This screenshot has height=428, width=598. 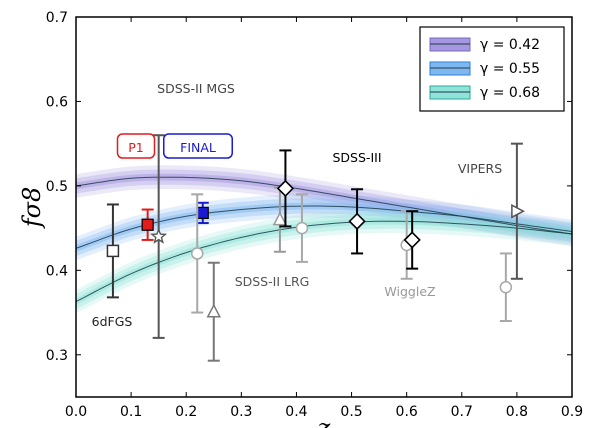 What do you see at coordinates (241, 412) in the screenshot?
I see `x-tick-label: 0.3` at bounding box center [241, 412].